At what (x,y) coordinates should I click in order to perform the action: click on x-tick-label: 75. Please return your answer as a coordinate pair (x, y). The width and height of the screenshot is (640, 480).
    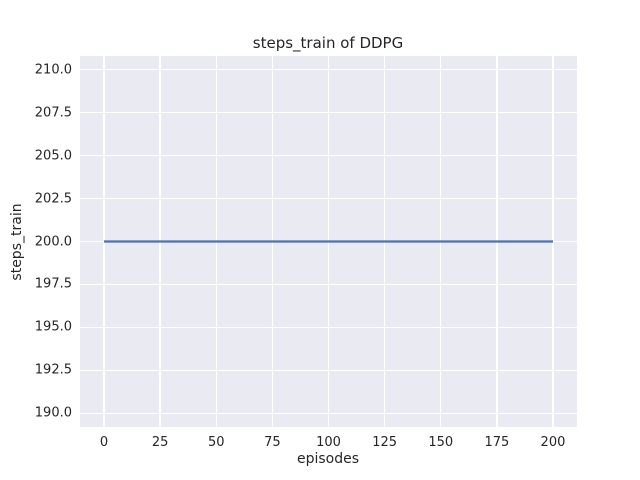
    Looking at the image, I should click on (272, 442).